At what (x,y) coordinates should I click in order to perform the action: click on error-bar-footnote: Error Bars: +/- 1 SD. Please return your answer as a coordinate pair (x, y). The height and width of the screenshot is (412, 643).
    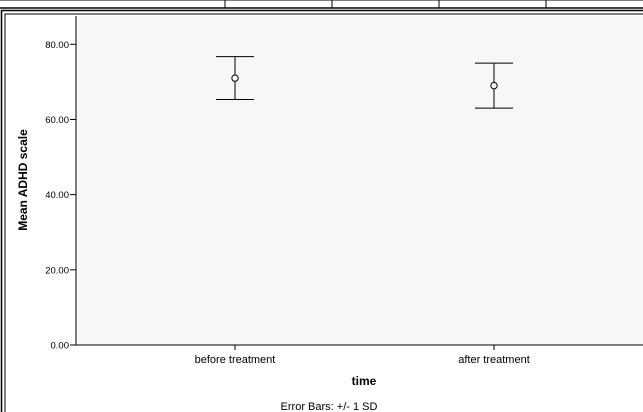
    Looking at the image, I should click on (329, 406).